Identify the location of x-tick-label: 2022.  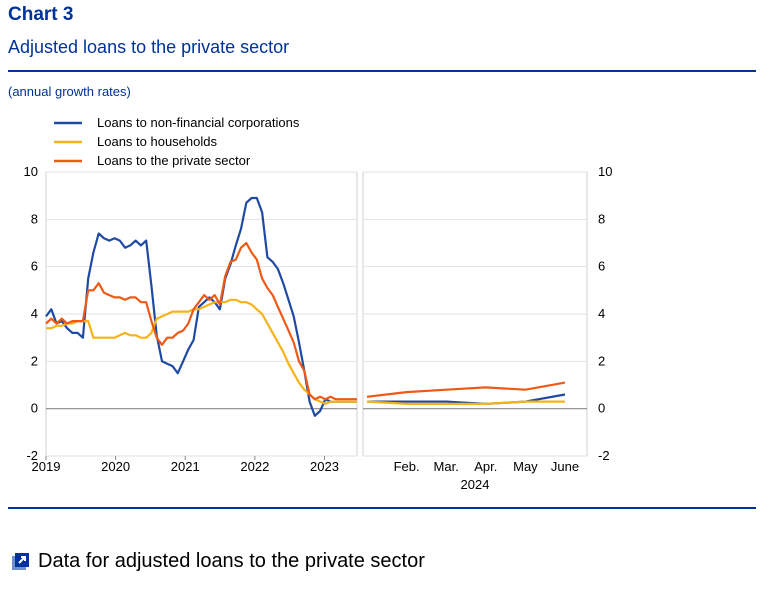
(254, 466).